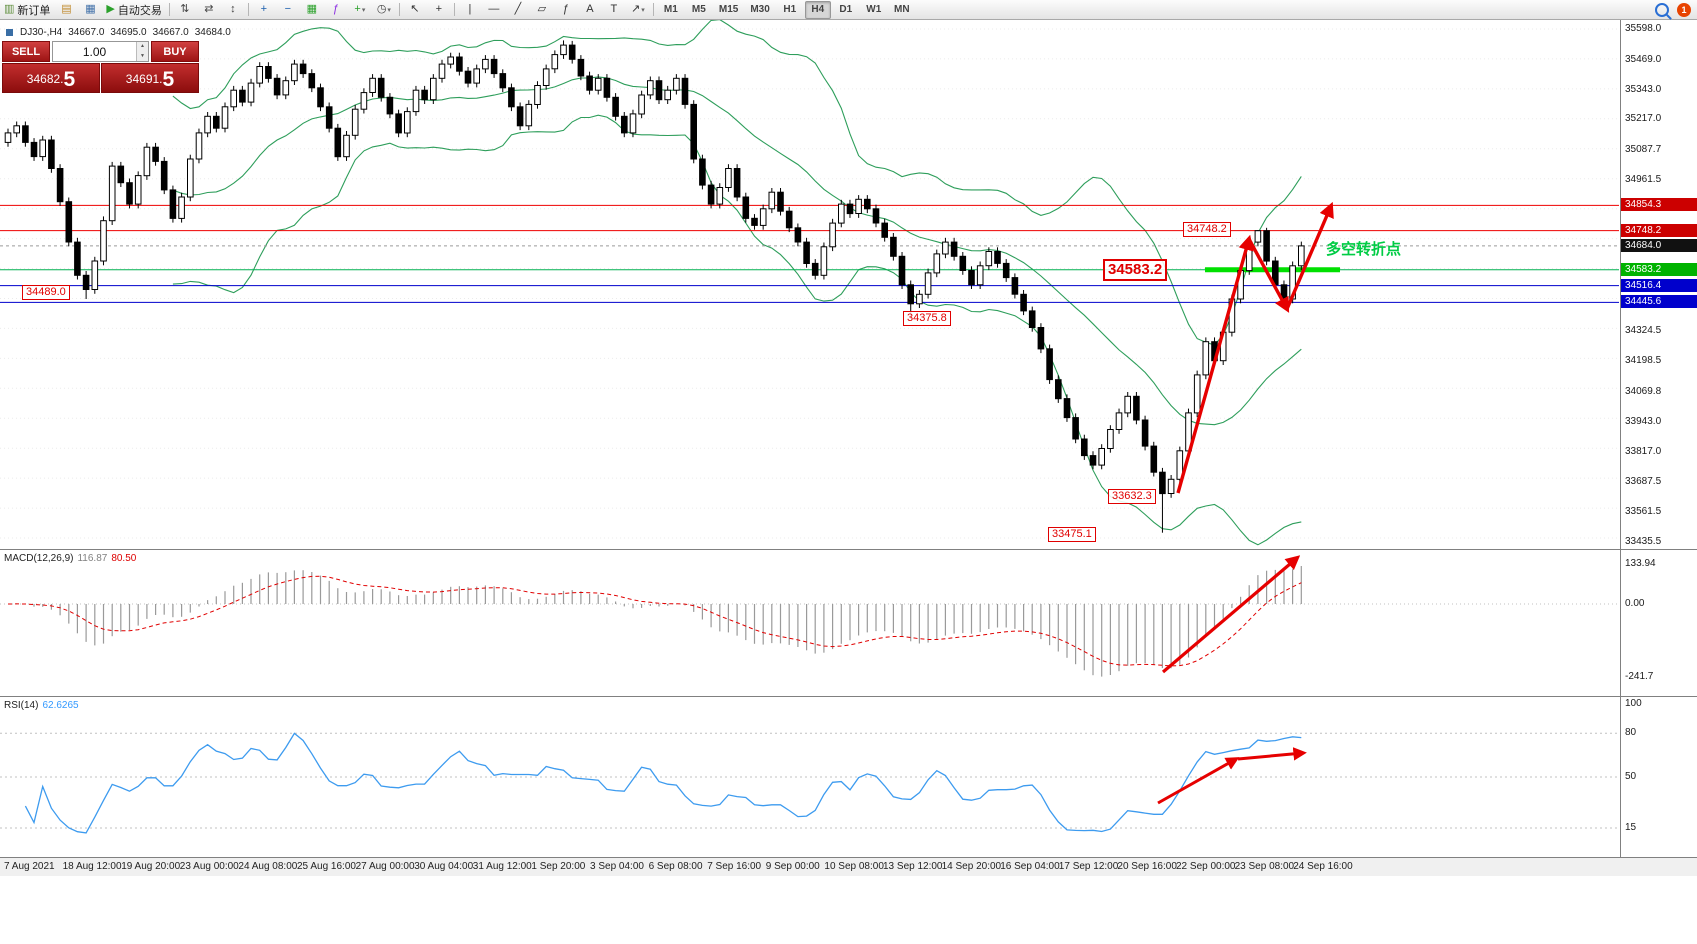 This screenshot has width=1697, height=944. I want to click on price-badge: 34684.0, so click(1659, 245).